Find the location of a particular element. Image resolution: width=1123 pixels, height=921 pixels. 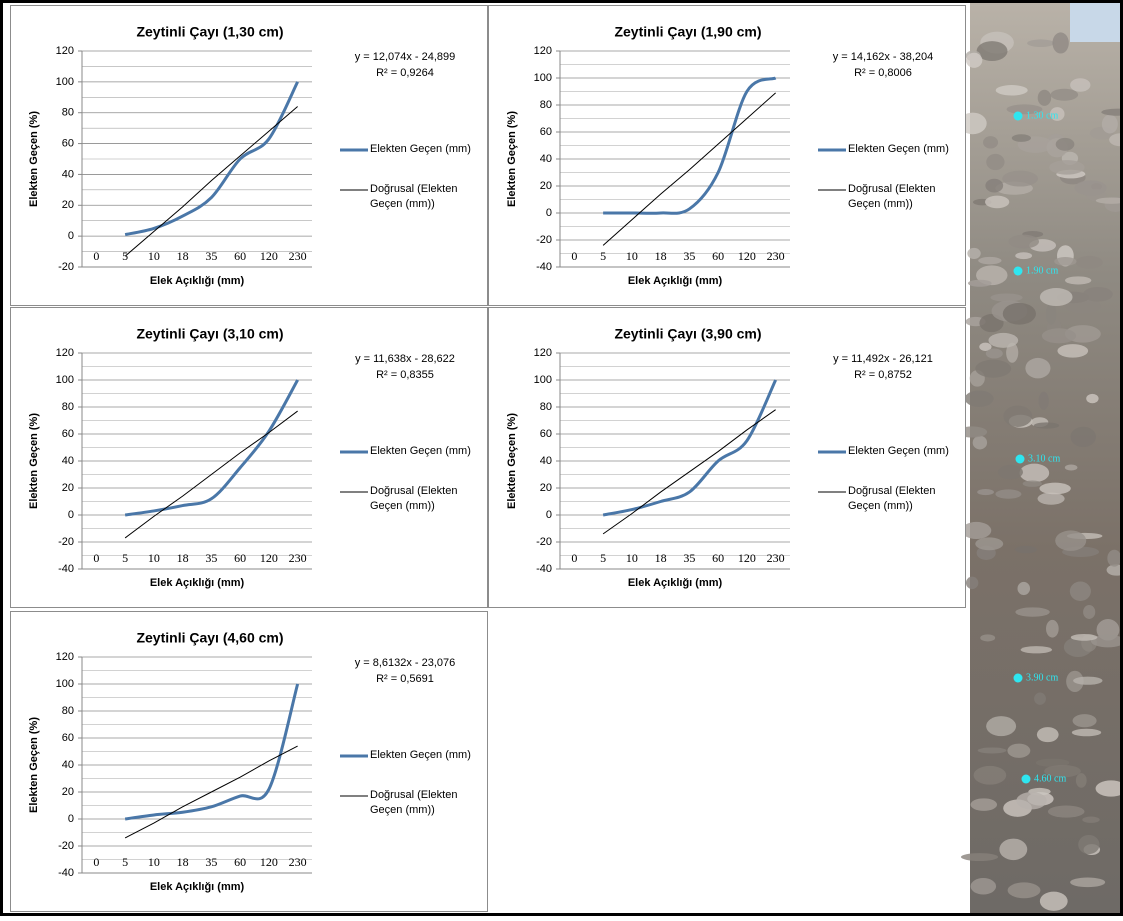

y-axis-label: Elekten Geçen (%) is located at coordinates (34, 461).